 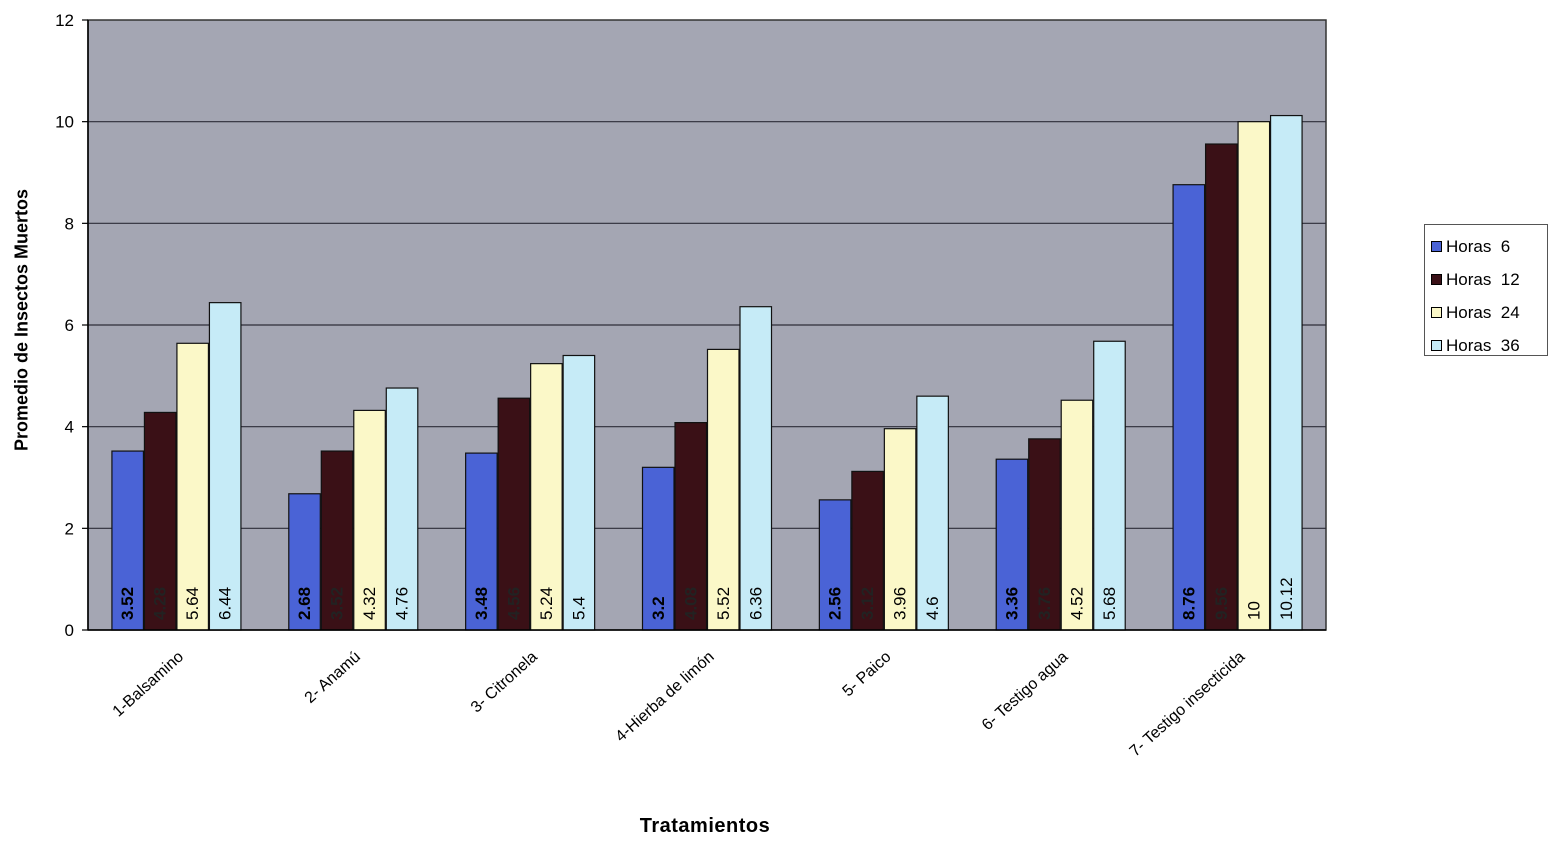 I want to click on legend-label: Horas 12, so click(x=1483, y=279).